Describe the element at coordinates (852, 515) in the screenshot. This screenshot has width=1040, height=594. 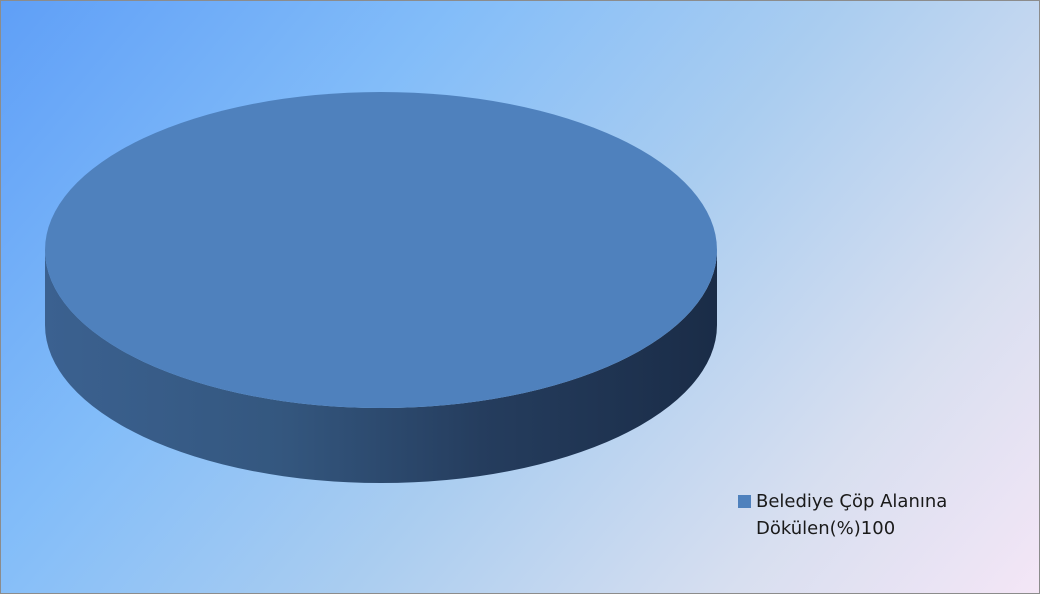
I see `legend-label: Belediye Çöp Alanına Dökülen(%)100` at that location.